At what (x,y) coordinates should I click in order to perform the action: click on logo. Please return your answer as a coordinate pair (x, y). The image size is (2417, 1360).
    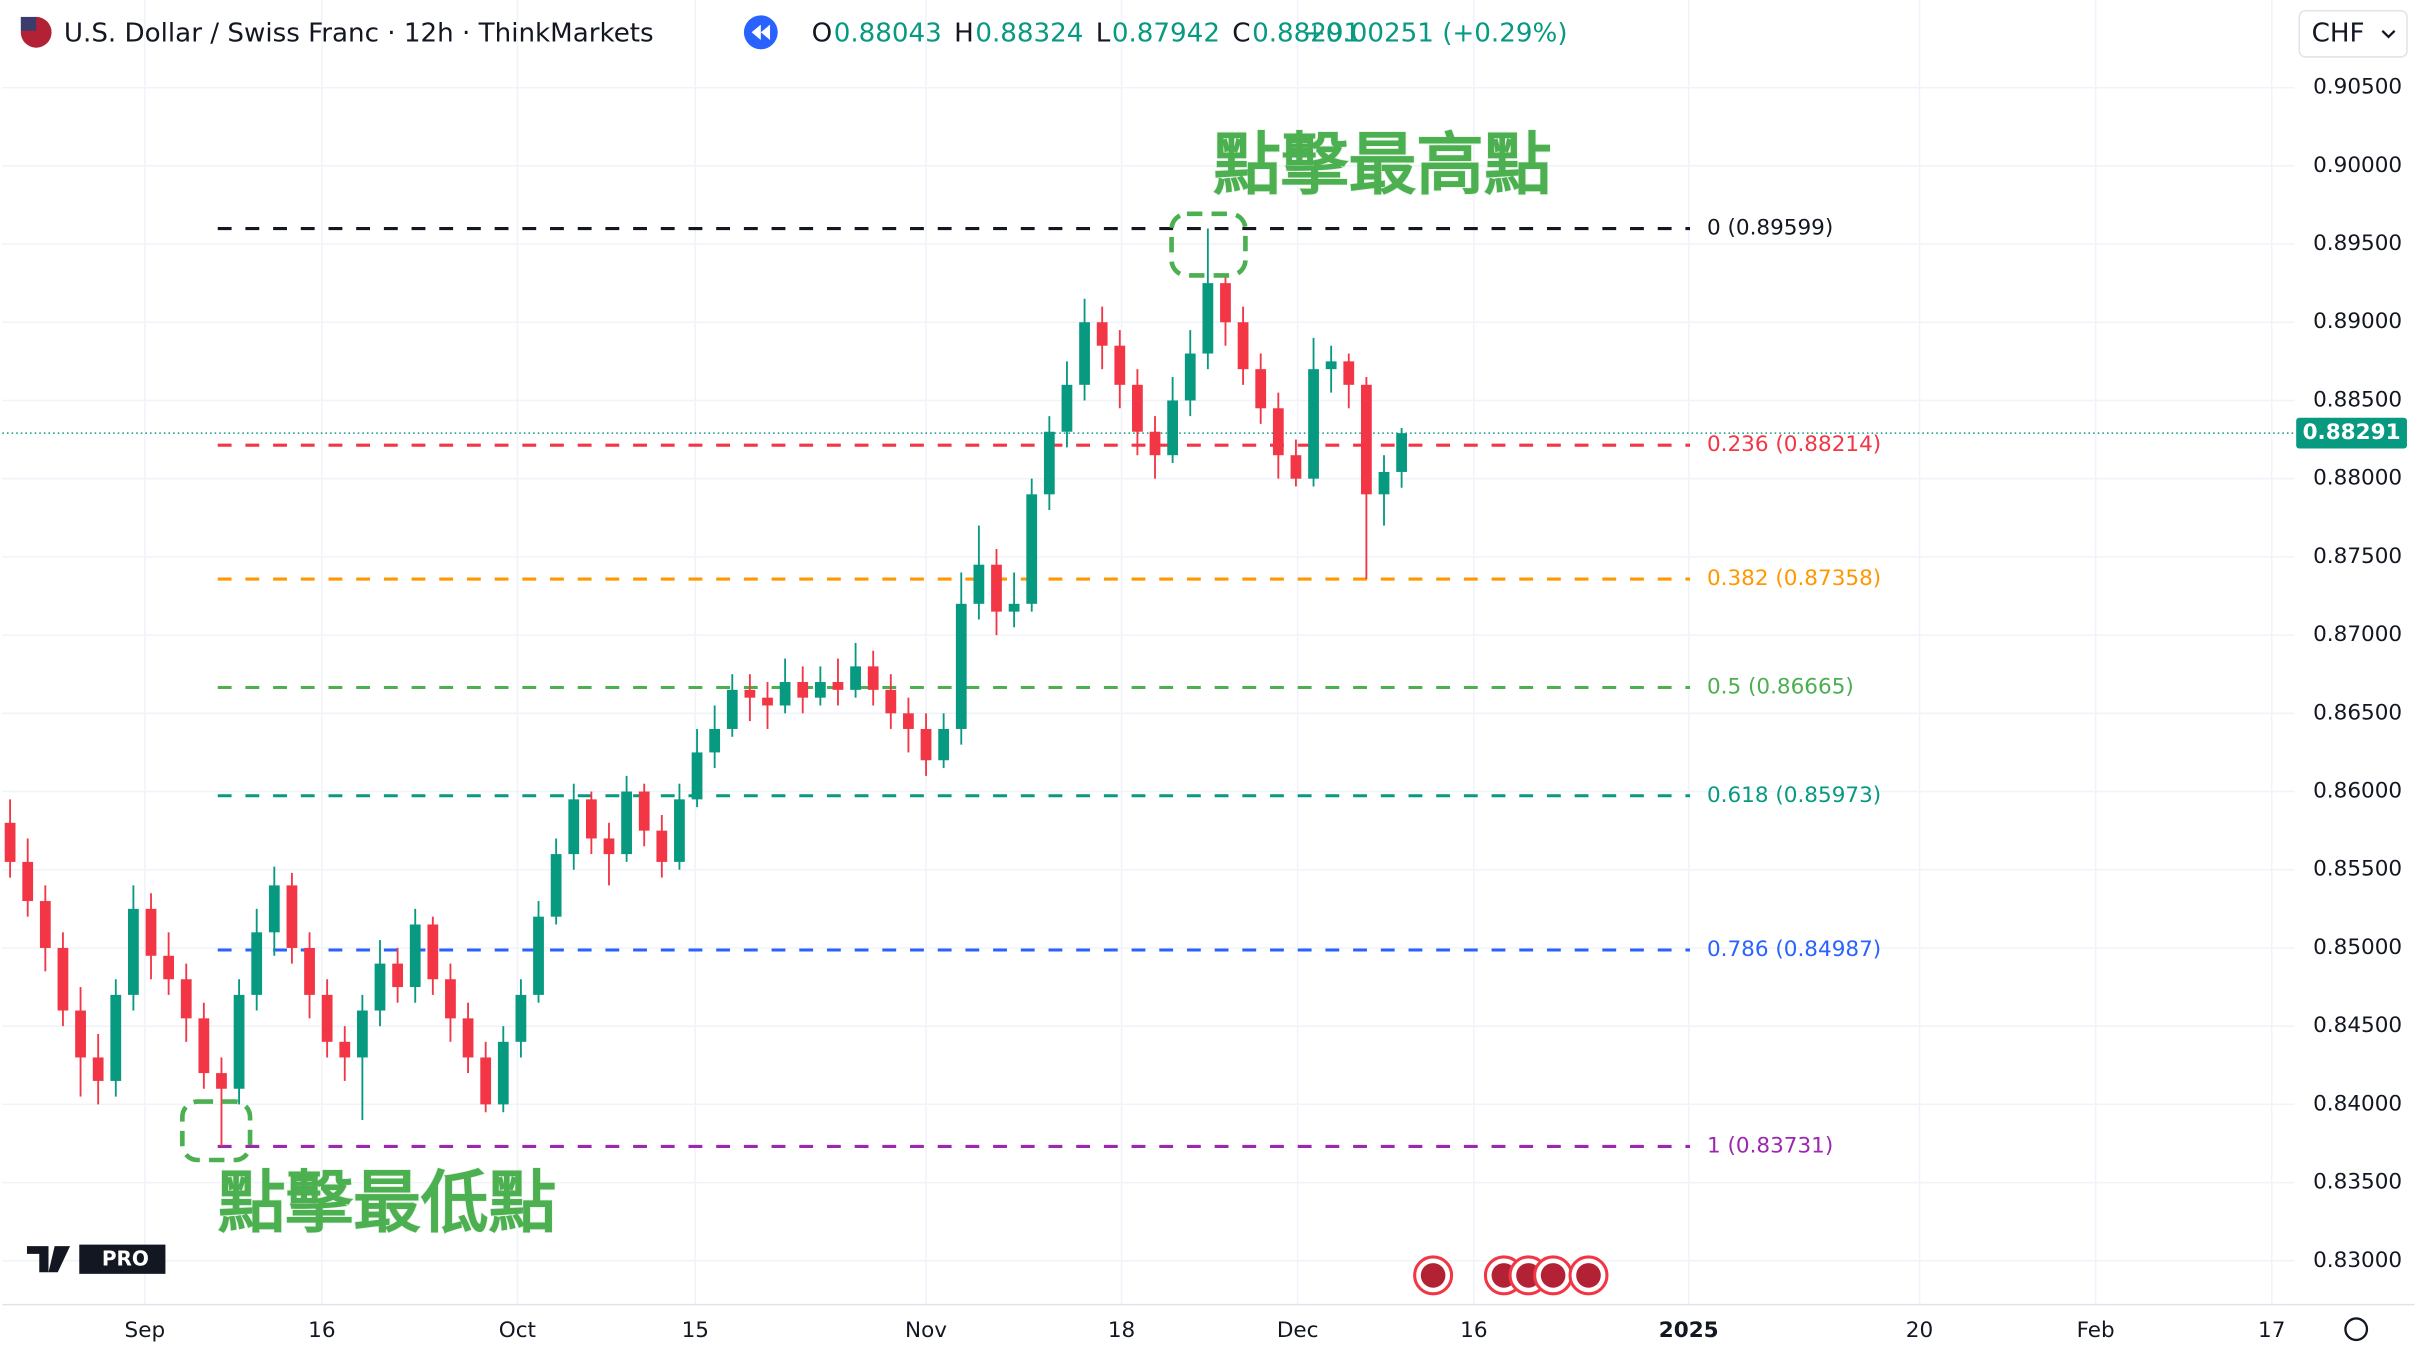
    Looking at the image, I should click on (48, 1259).